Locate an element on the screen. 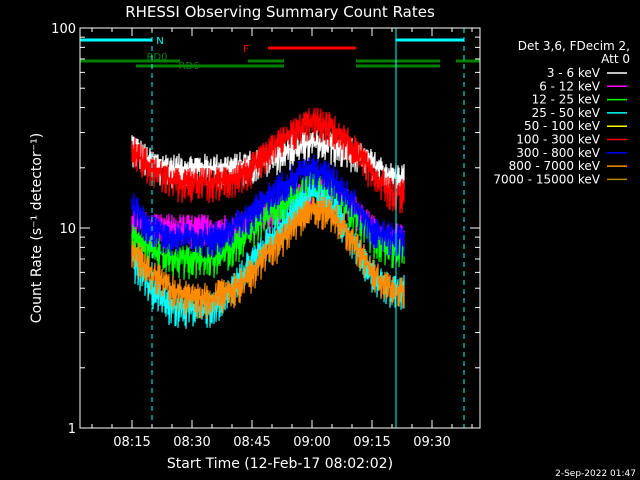  y-tick-label: 10 is located at coordinates (67, 229).